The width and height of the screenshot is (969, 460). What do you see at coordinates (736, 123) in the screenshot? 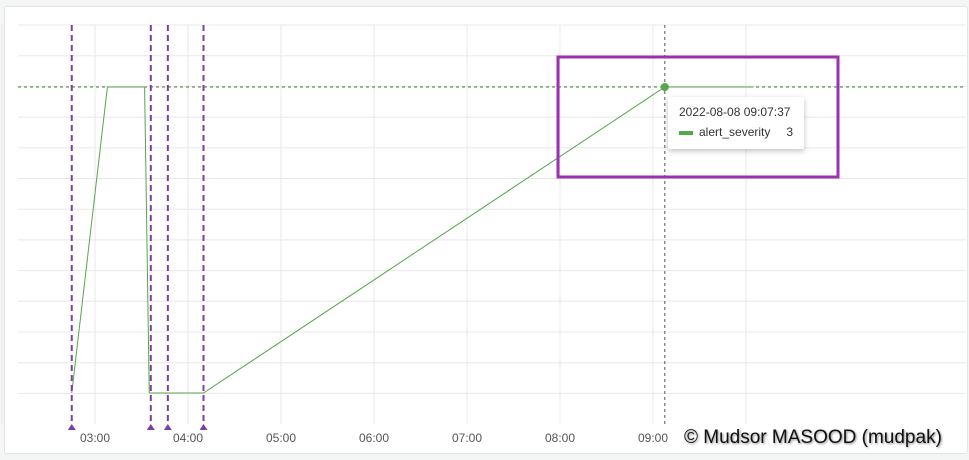
I see `tooltip: 2022-08-08 09:07:37 alert_severity 3` at bounding box center [736, 123].